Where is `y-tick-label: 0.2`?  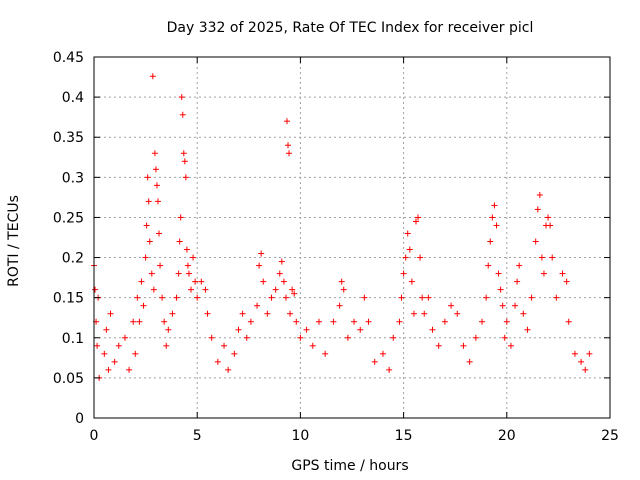 y-tick-label: 0.2 is located at coordinates (73, 259).